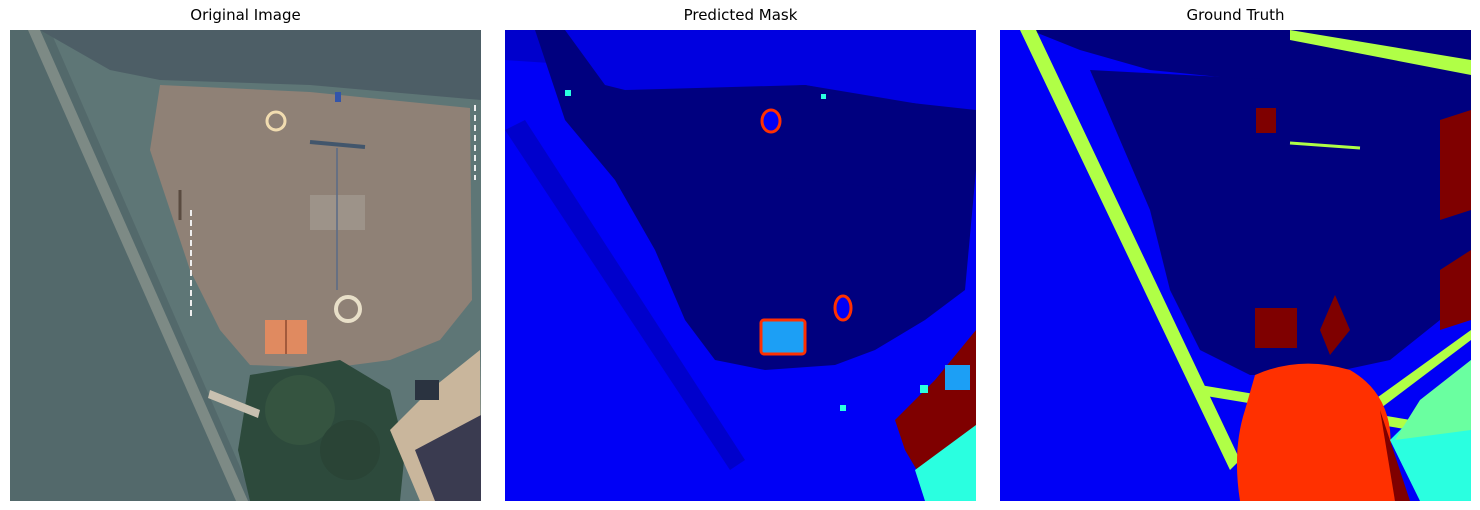 The image size is (1480, 510). Describe the element at coordinates (1235, 15) in the screenshot. I see `panel-title-ground-truth: Ground Truth` at that location.